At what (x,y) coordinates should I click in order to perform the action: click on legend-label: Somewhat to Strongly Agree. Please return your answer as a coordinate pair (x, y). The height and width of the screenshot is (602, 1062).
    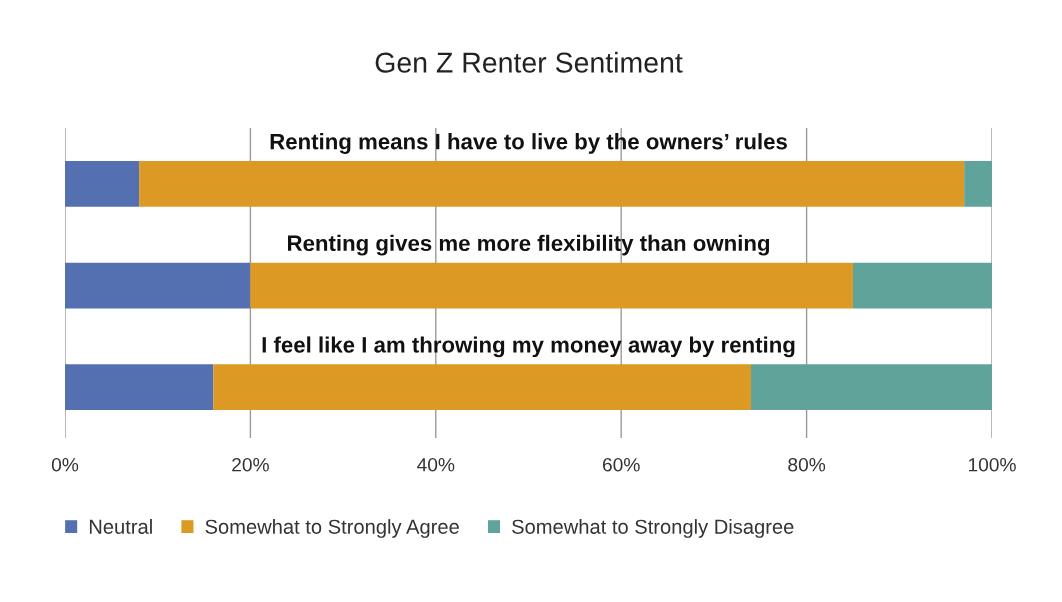
    Looking at the image, I should click on (332, 528).